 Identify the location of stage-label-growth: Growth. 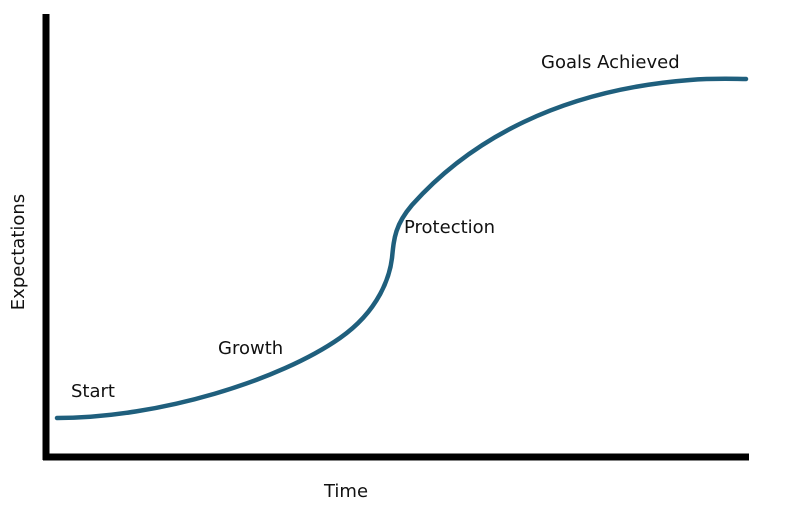
(250, 348).